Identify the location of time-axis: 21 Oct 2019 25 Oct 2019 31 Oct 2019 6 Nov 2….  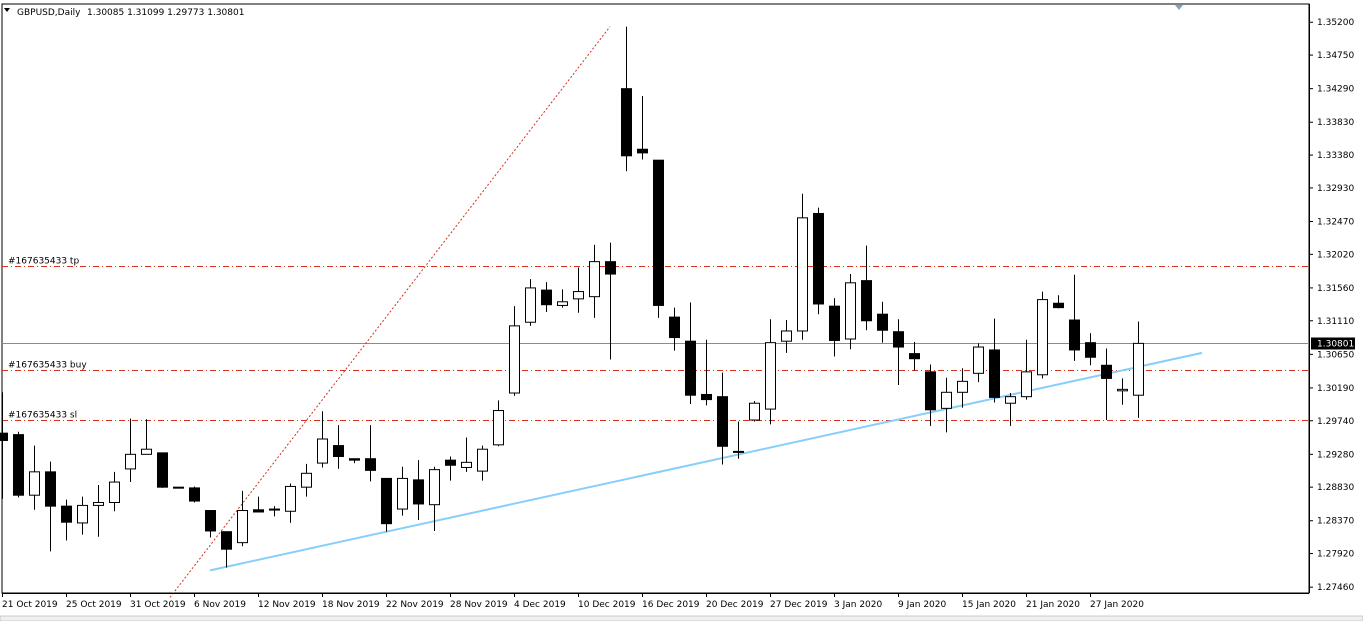
(681, 607).